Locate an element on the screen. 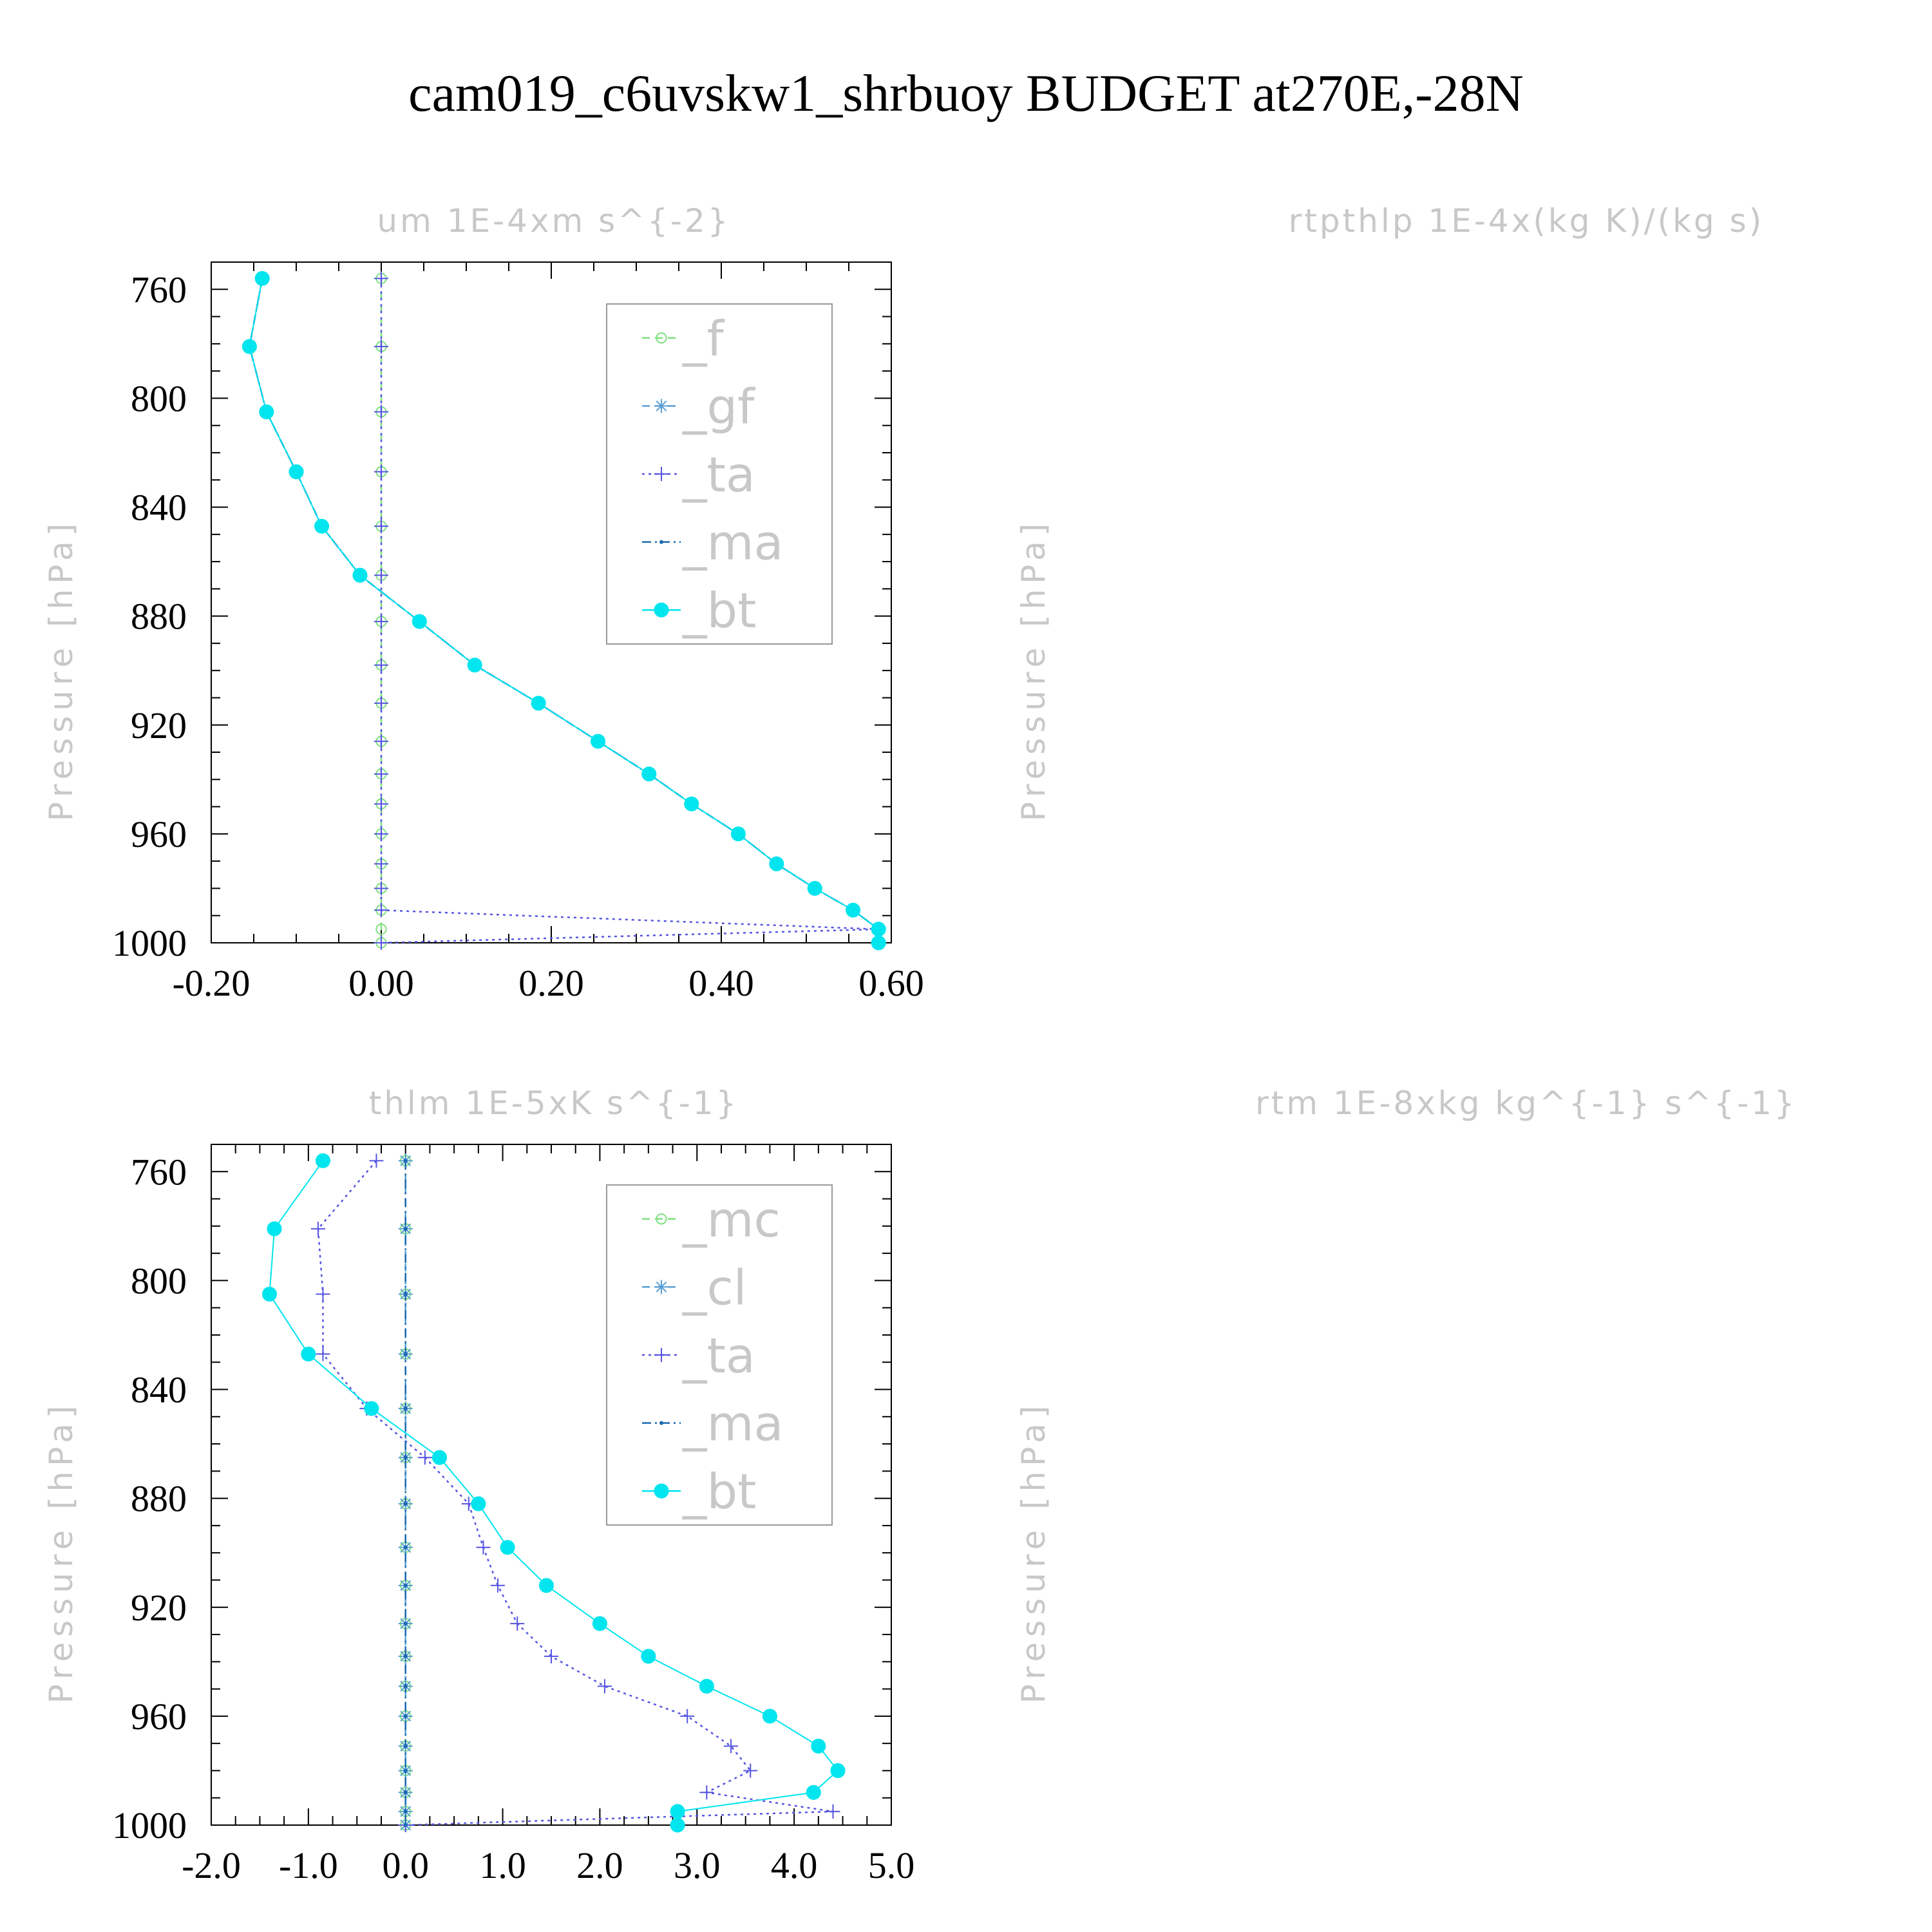 Image resolution: width=1932 pixels, height=1932 pixels. legend-label: _bt is located at coordinates (719, 610).